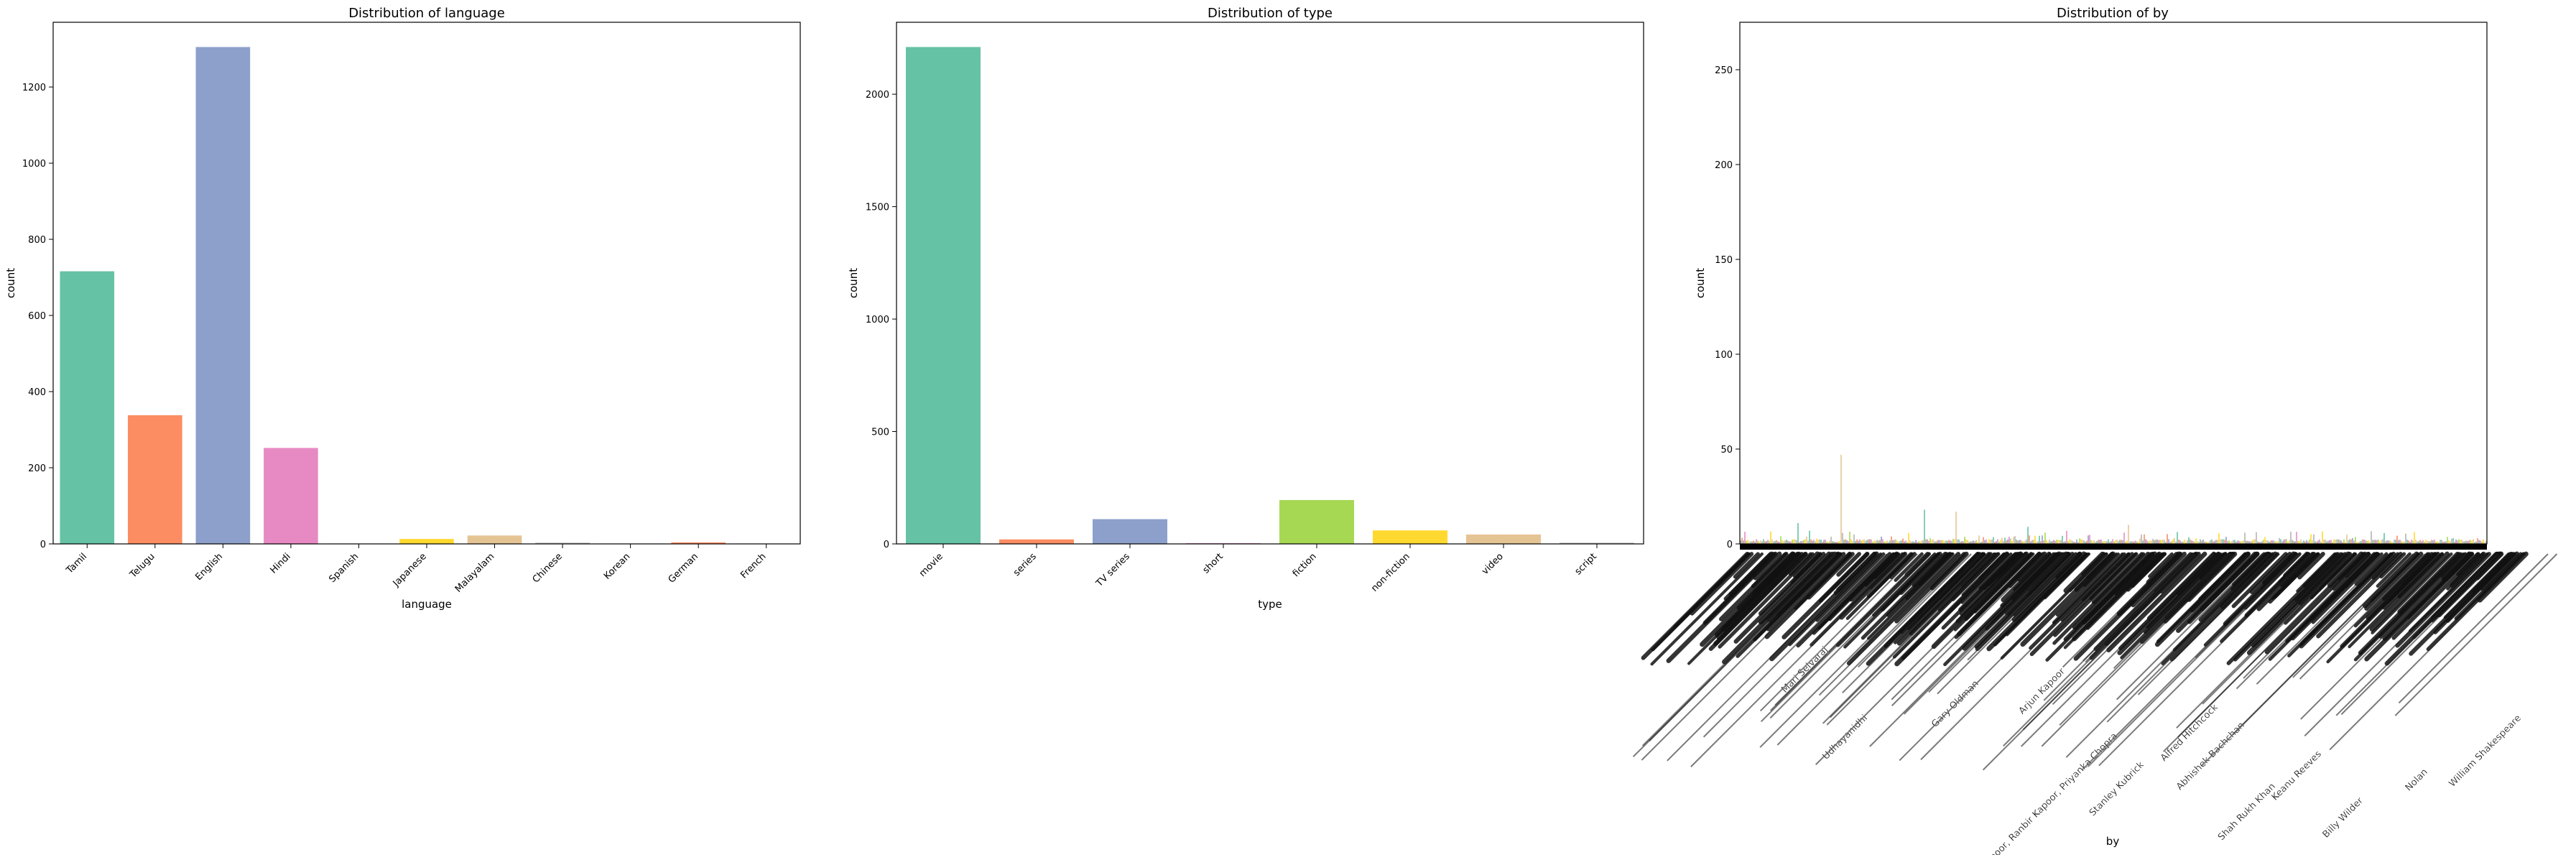  What do you see at coordinates (410, 570) in the screenshot?
I see `xtick-label: Japanese` at bounding box center [410, 570].